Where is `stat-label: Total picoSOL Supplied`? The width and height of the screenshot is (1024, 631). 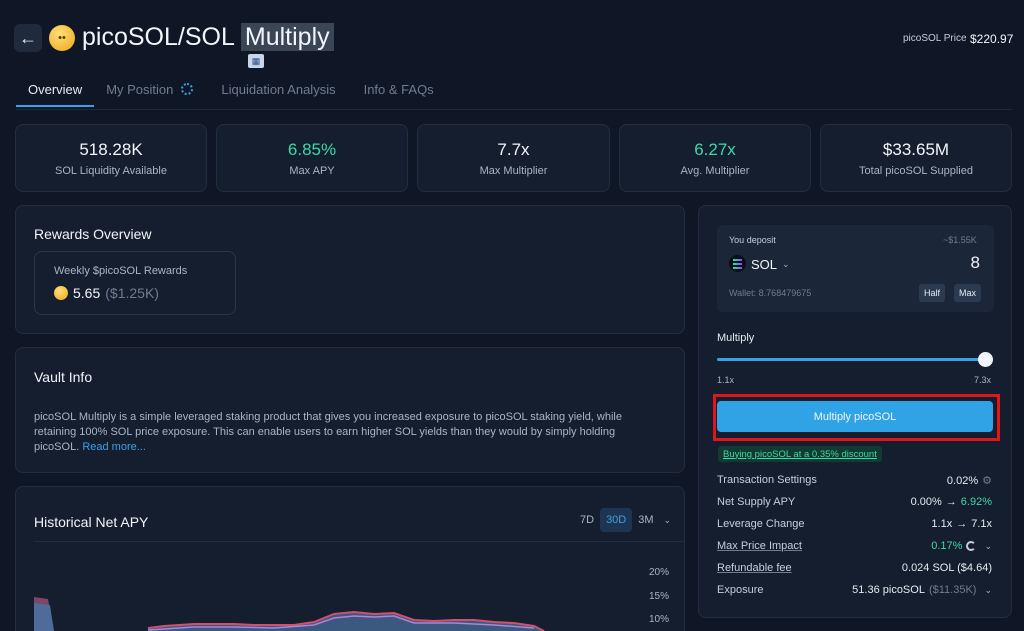
stat-label: Total picoSOL Supplied is located at coordinates (916, 170).